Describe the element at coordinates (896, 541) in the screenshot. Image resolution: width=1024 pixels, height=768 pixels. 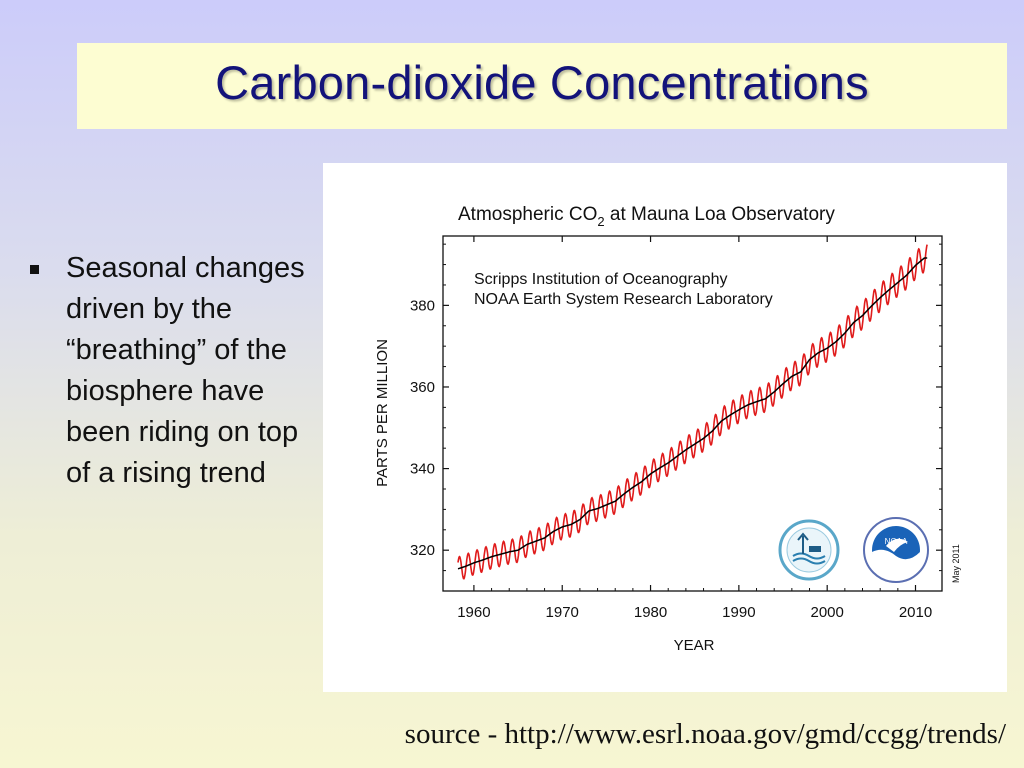
I see `svg-text: NOAA` at that location.